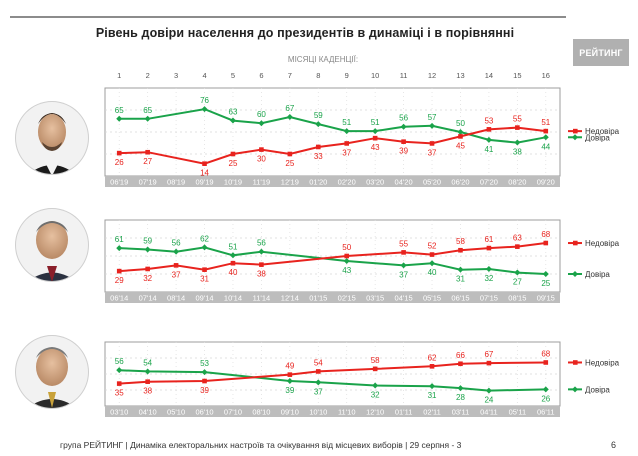  I want to click on data-label-distrust: 39, so click(204, 390).